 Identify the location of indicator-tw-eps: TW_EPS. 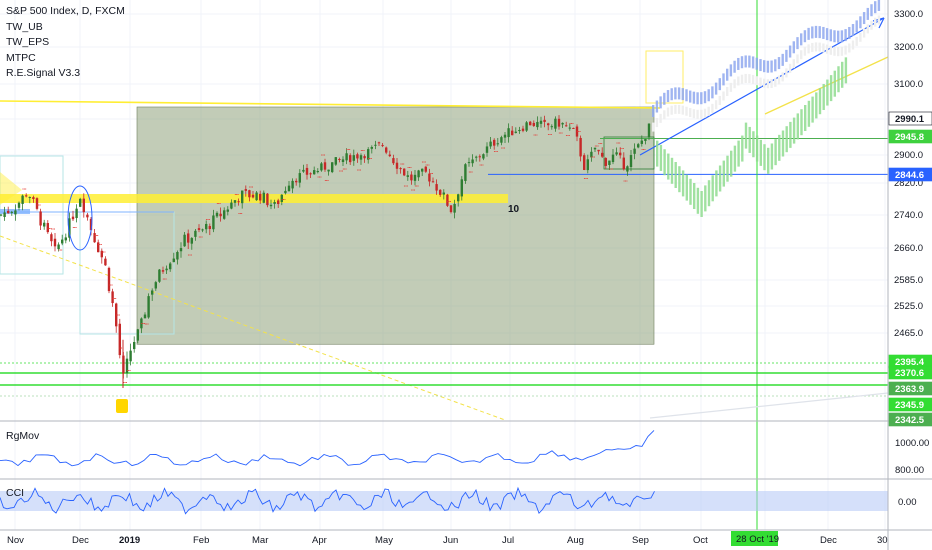
(28, 42).